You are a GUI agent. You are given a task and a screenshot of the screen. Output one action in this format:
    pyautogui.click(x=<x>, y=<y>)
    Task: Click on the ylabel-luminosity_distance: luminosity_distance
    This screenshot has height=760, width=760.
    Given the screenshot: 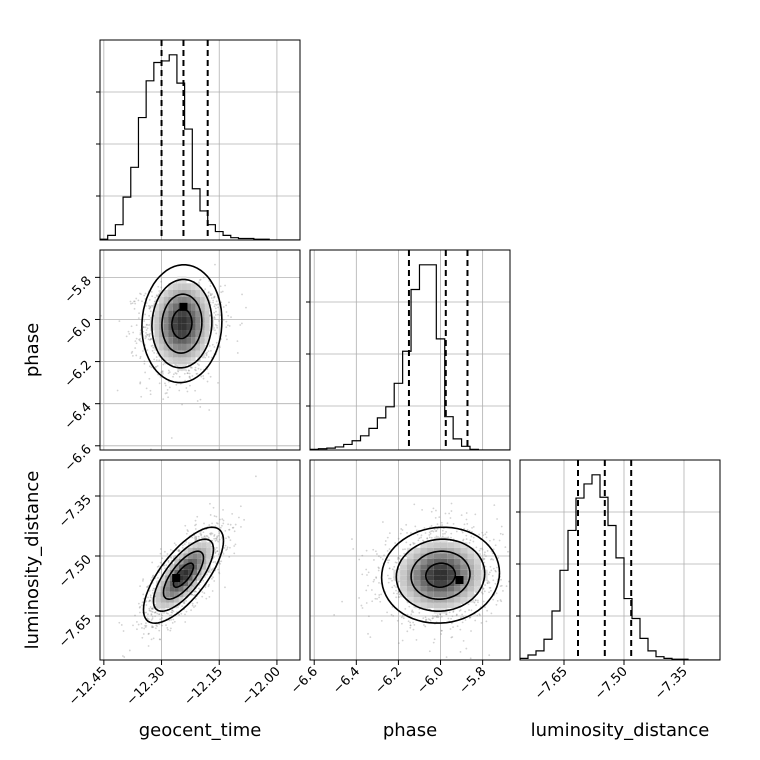 What is the action you would take?
    pyautogui.click(x=32, y=560)
    